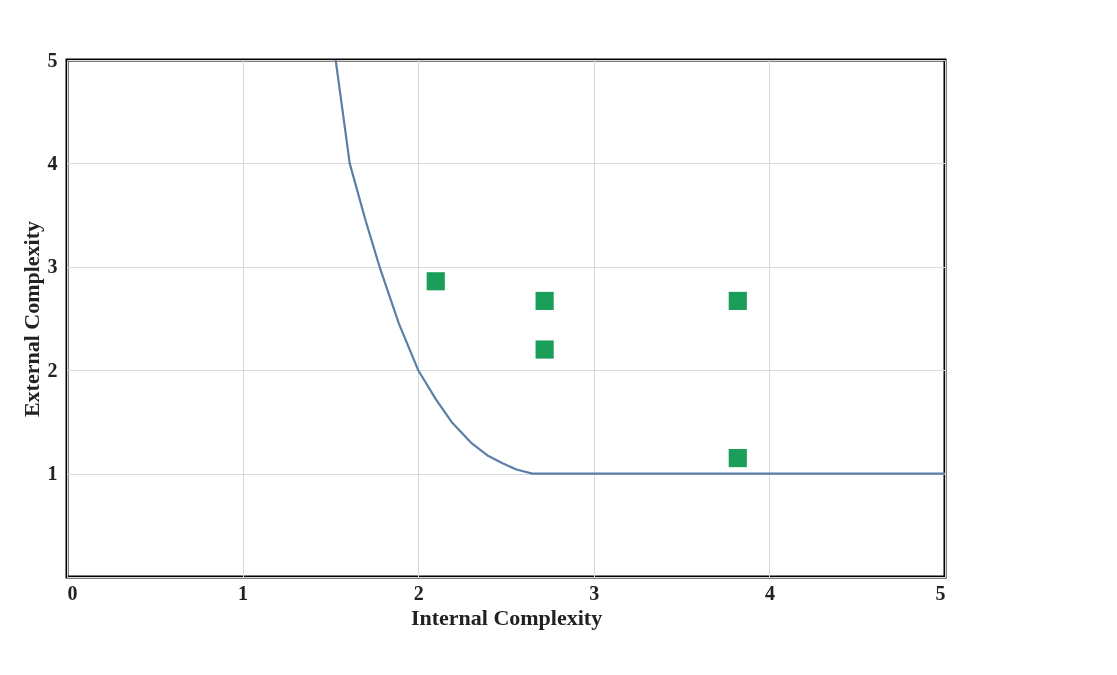 This screenshot has width=1117, height=675. Describe the element at coordinates (52, 266) in the screenshot. I see `y-tick-label: 3` at that location.